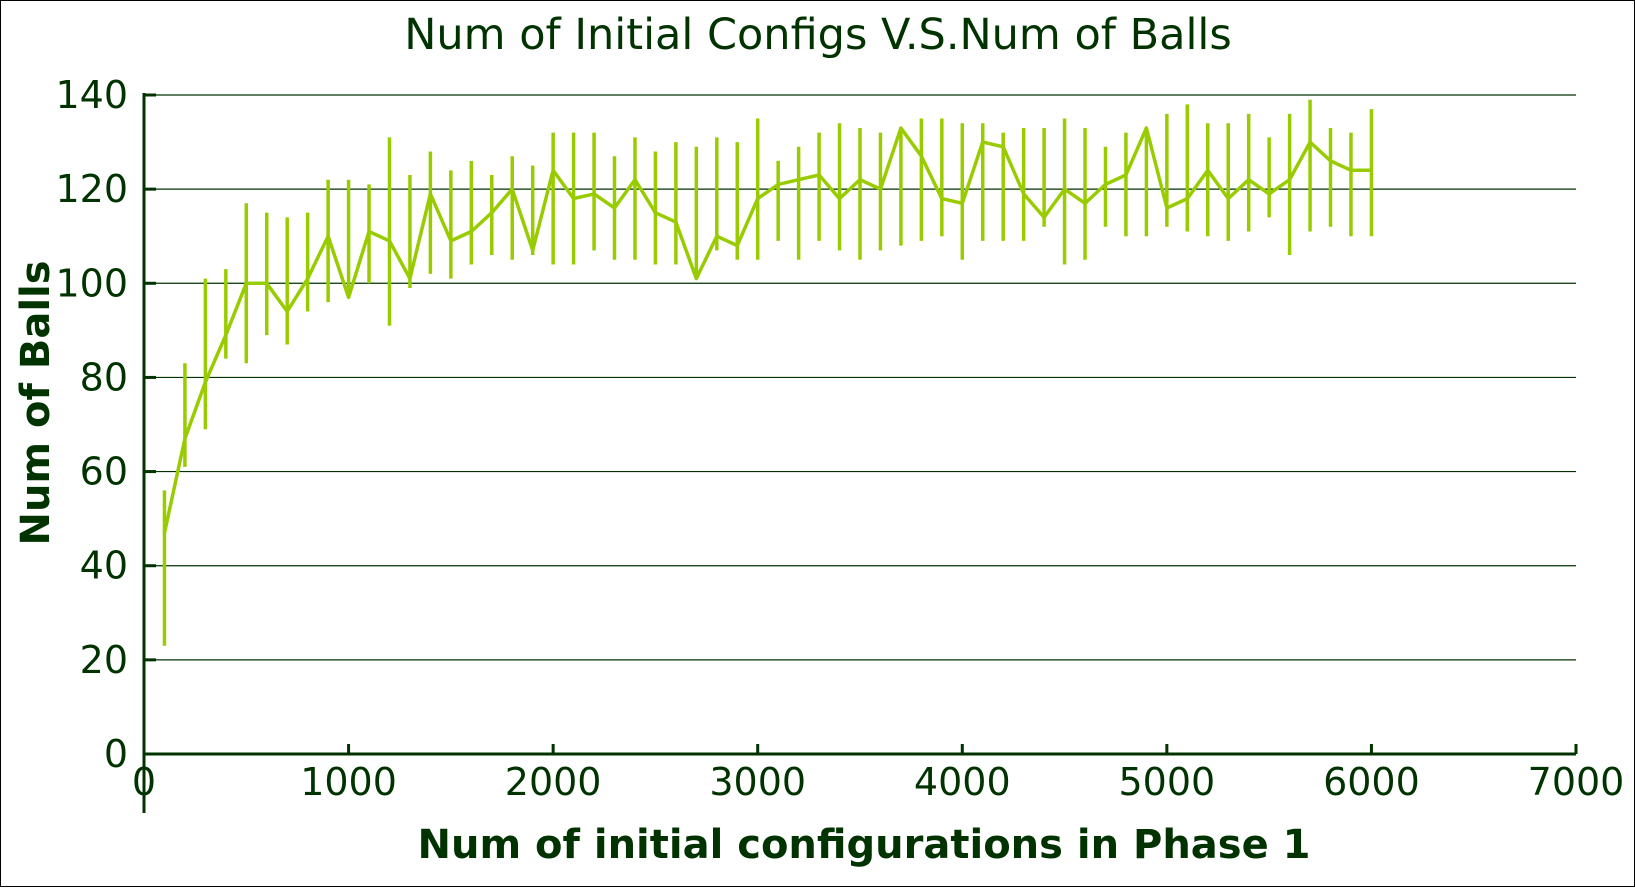  What do you see at coordinates (36, 402) in the screenshot?
I see `y-axis-label: Num of Balls` at bounding box center [36, 402].